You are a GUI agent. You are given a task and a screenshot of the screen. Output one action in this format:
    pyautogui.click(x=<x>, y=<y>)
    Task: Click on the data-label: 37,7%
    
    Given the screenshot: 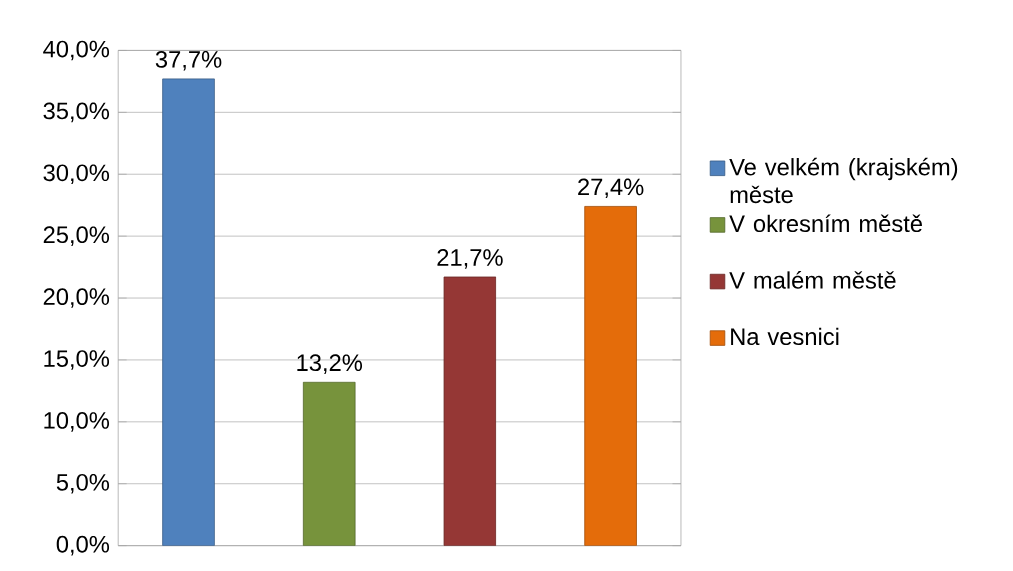 What is the action you would take?
    pyautogui.click(x=188, y=61)
    